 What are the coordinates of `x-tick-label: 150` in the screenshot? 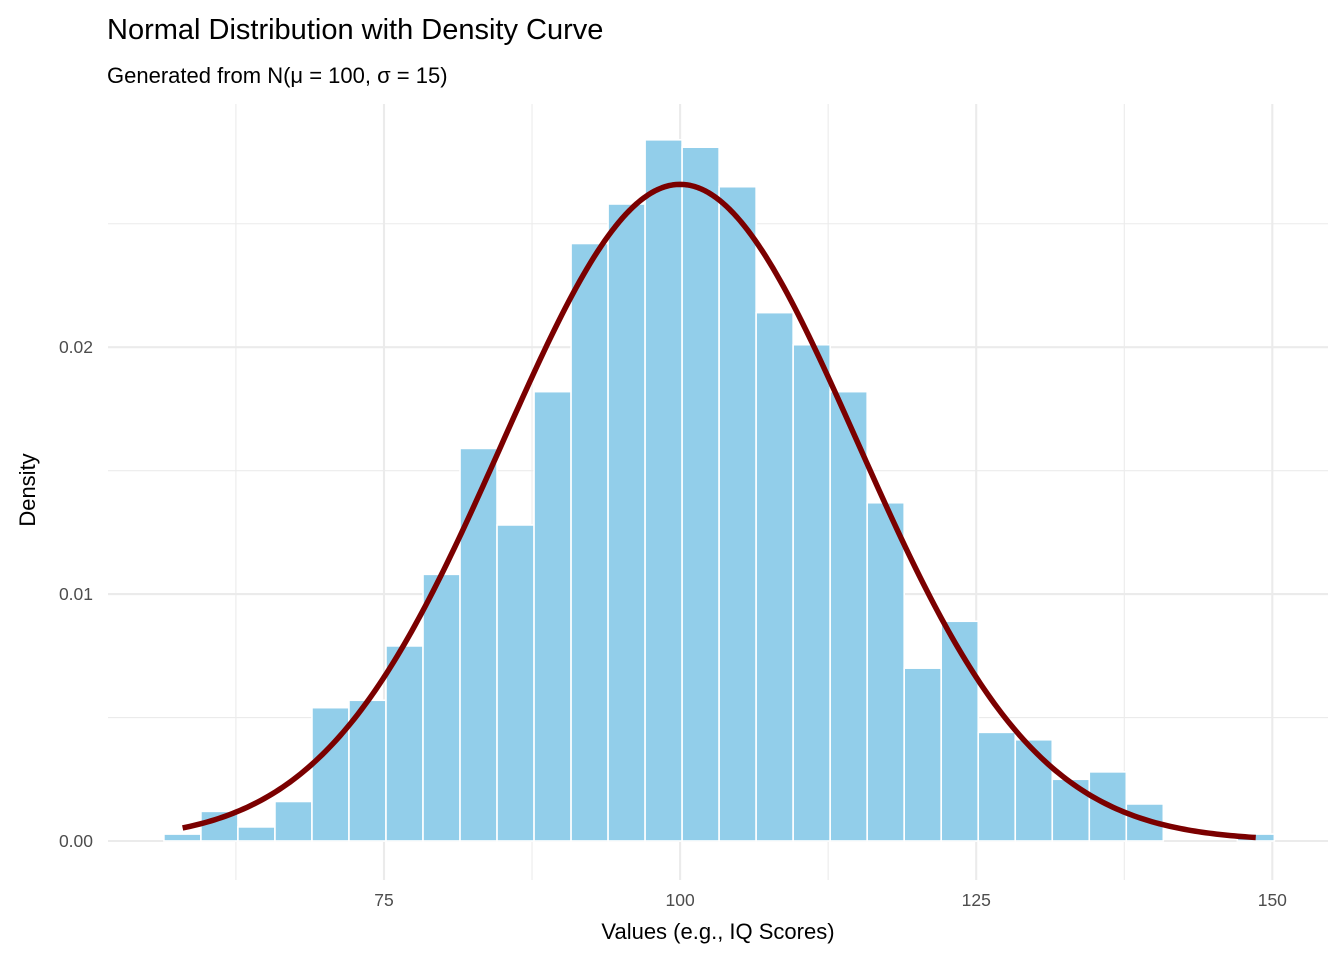 It's located at (1272, 900).